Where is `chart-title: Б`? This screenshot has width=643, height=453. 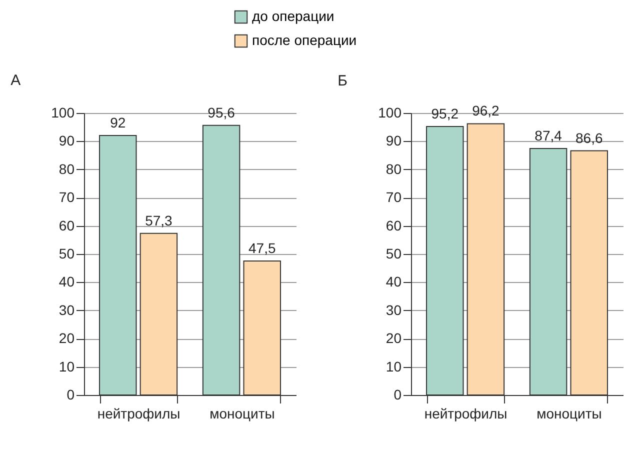
chart-title: Б is located at coordinates (343, 81).